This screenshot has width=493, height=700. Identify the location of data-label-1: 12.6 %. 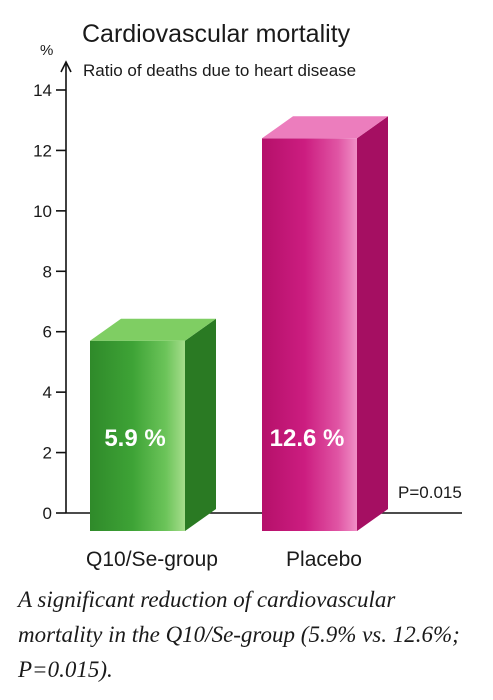
(307, 438).